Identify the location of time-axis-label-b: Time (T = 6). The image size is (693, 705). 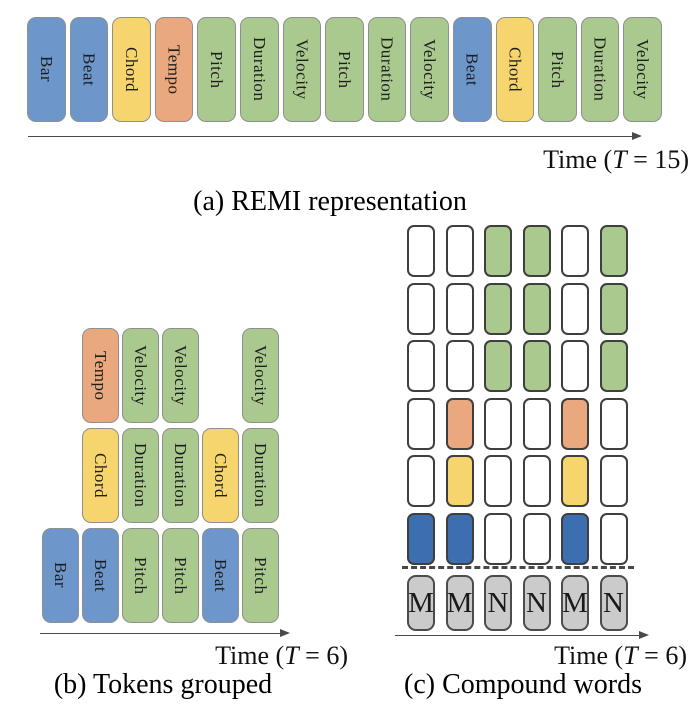
(224, 656).